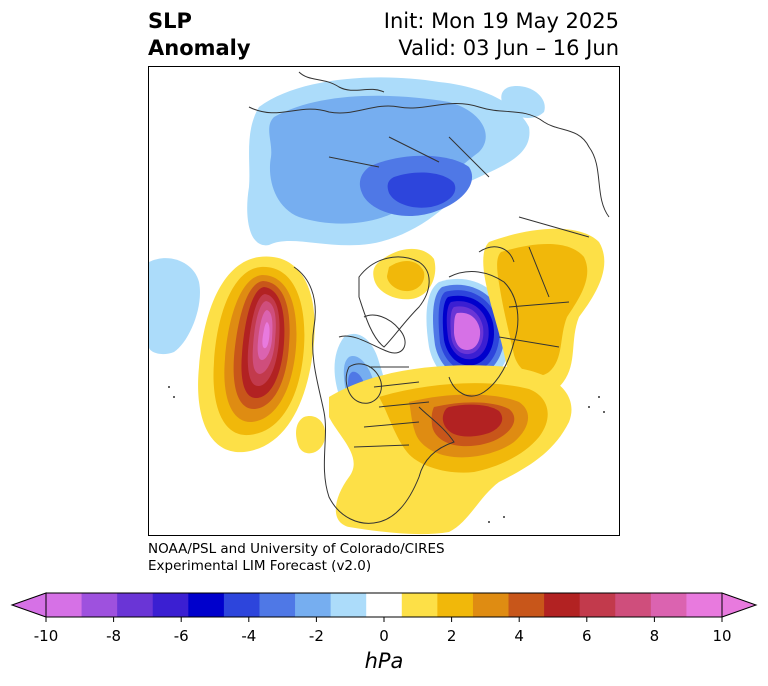 Image resolution: width=768 pixels, height=686 pixels. Describe the element at coordinates (199, 35) in the screenshot. I see `map-title: SLP Anomaly` at that location.